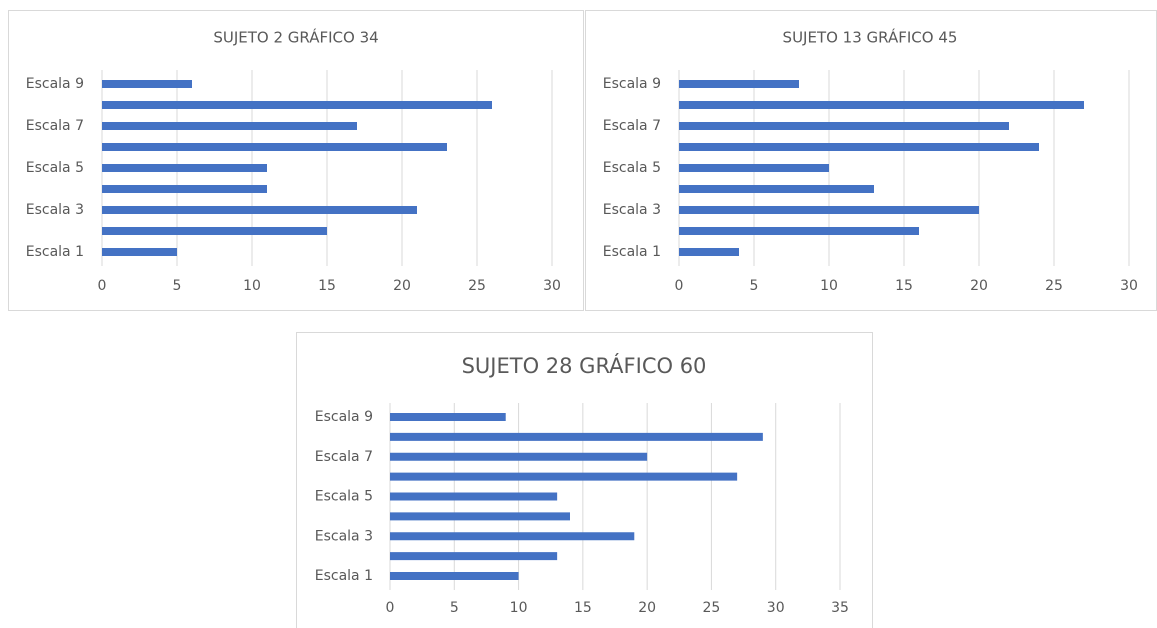 This screenshot has height=628, width=1157. What do you see at coordinates (870, 37) in the screenshot?
I see `chart-title: SUJETO 13 GRÁFICO 45` at bounding box center [870, 37].